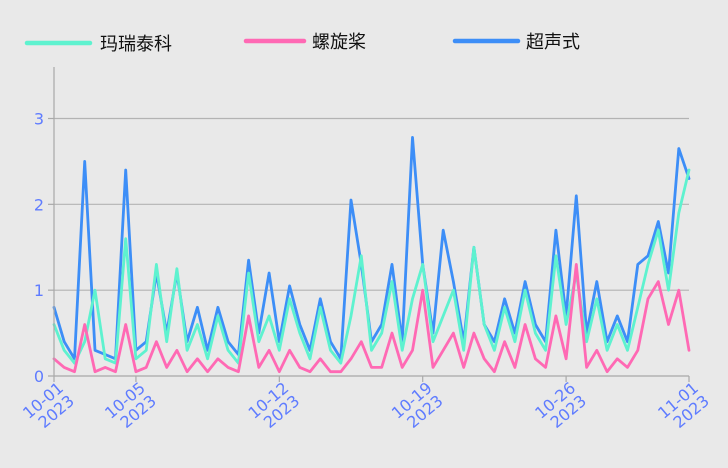  What do you see at coordinates (339, 42) in the screenshot?
I see `legend-label-propeller: 螺旋桨` at bounding box center [339, 42].